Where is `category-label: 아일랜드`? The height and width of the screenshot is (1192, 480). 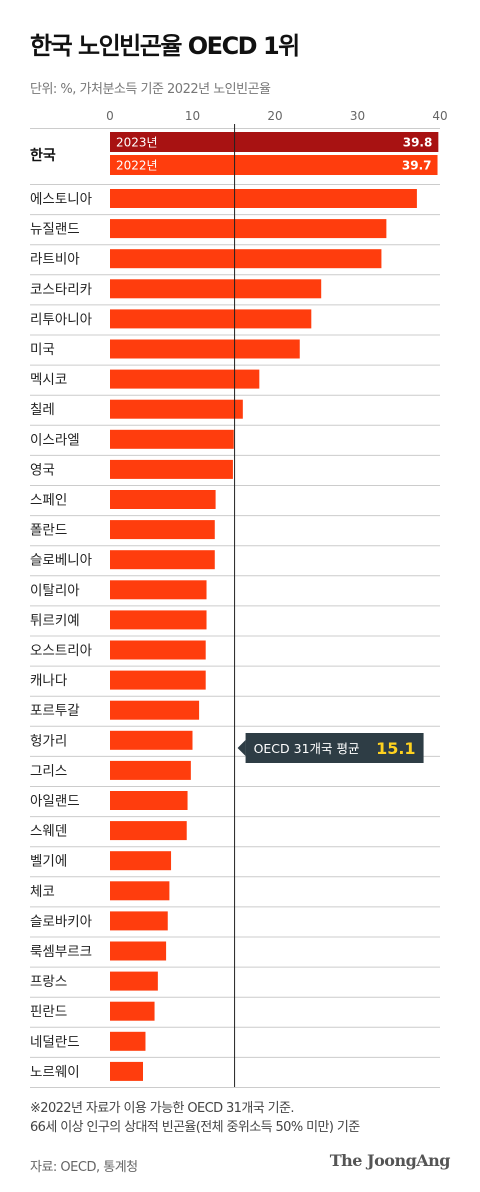 category-label: 아일랜드 is located at coordinates (55, 802).